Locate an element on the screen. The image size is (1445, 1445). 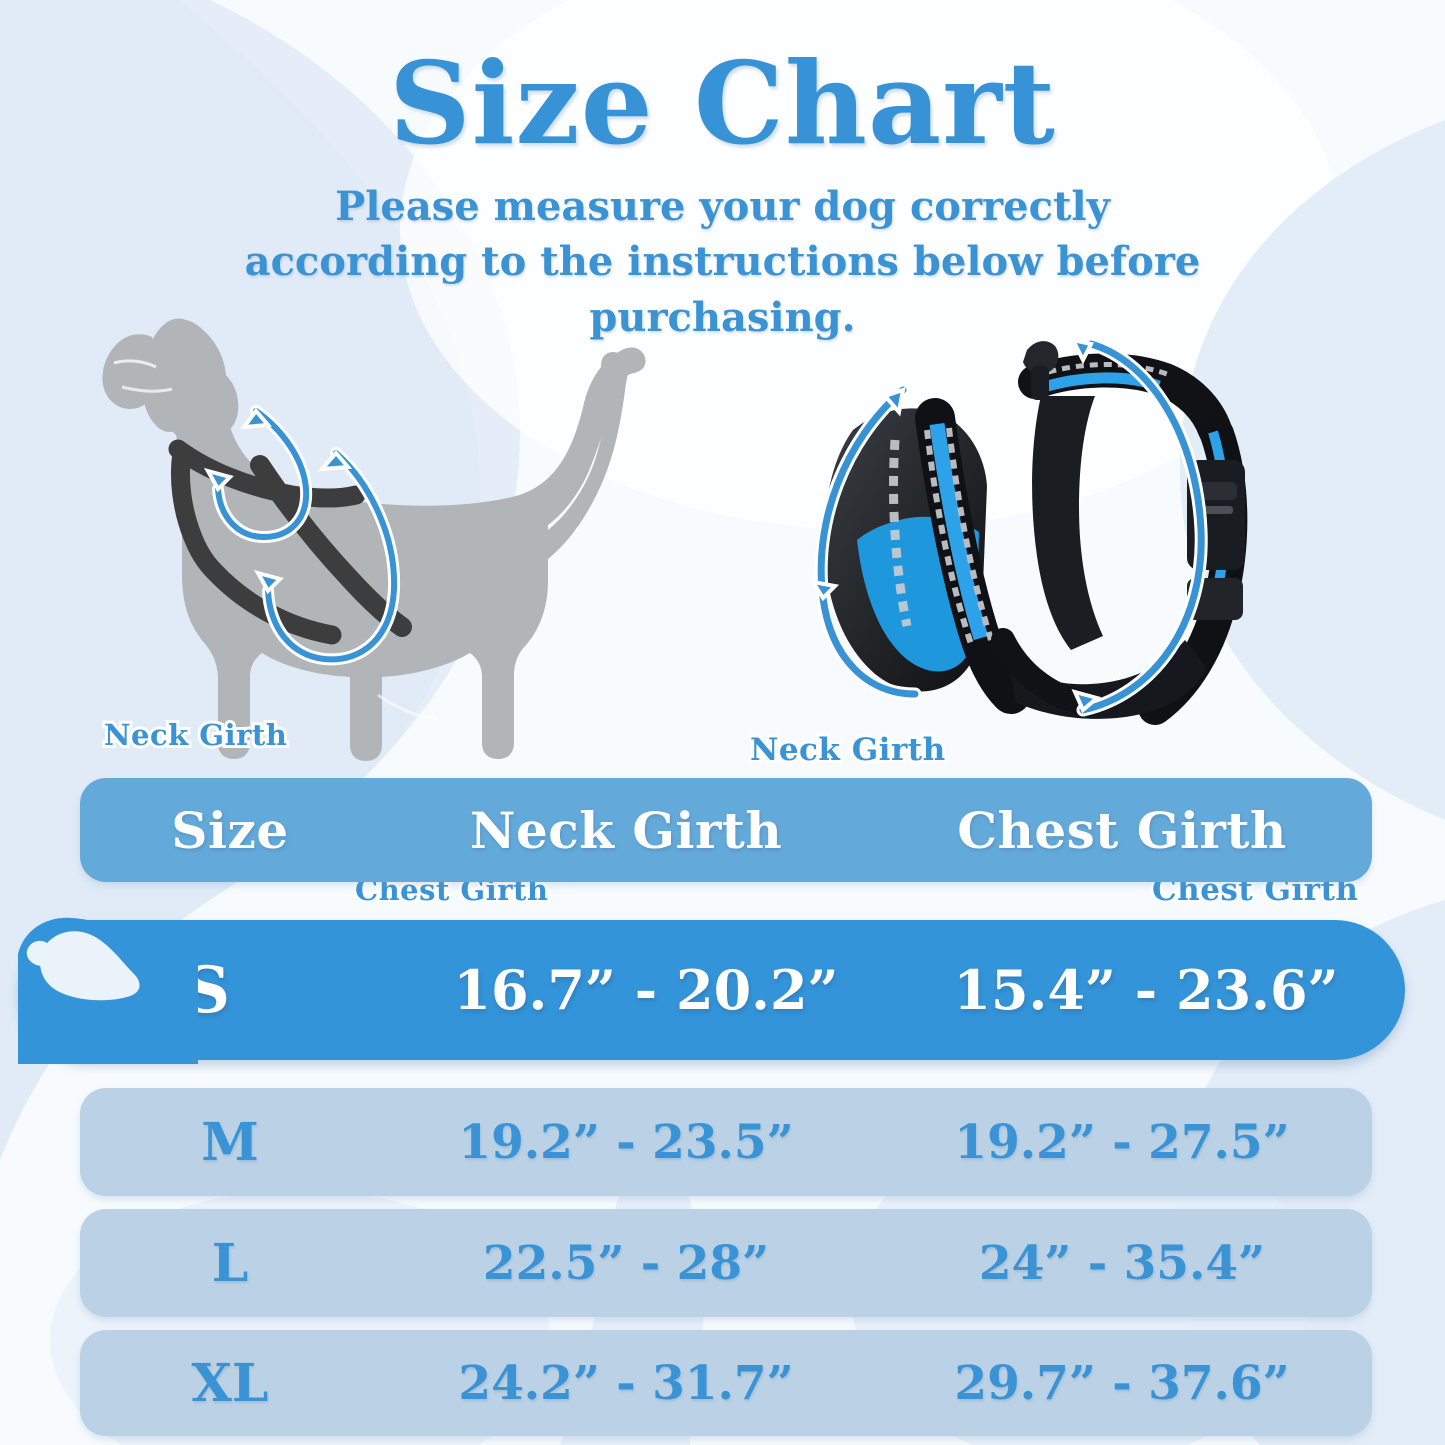
page-title: Size Chart is located at coordinates (722, 103).